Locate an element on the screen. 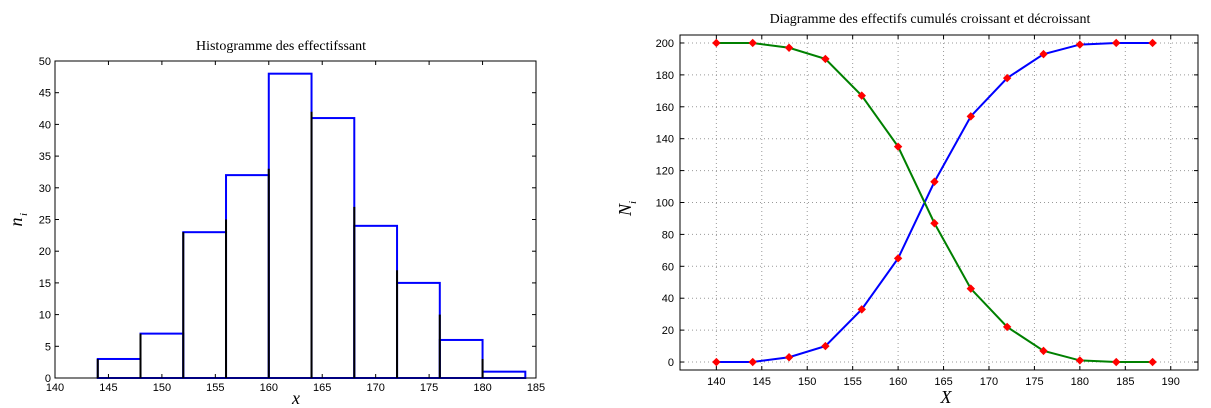  cumulative-xtick-label-7: 175 is located at coordinates (1034, 382).